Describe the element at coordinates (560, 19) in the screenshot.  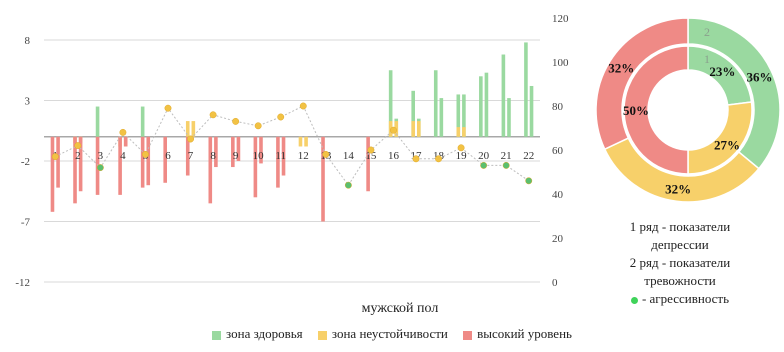
I see `y-right-tick-label: 120` at that location.